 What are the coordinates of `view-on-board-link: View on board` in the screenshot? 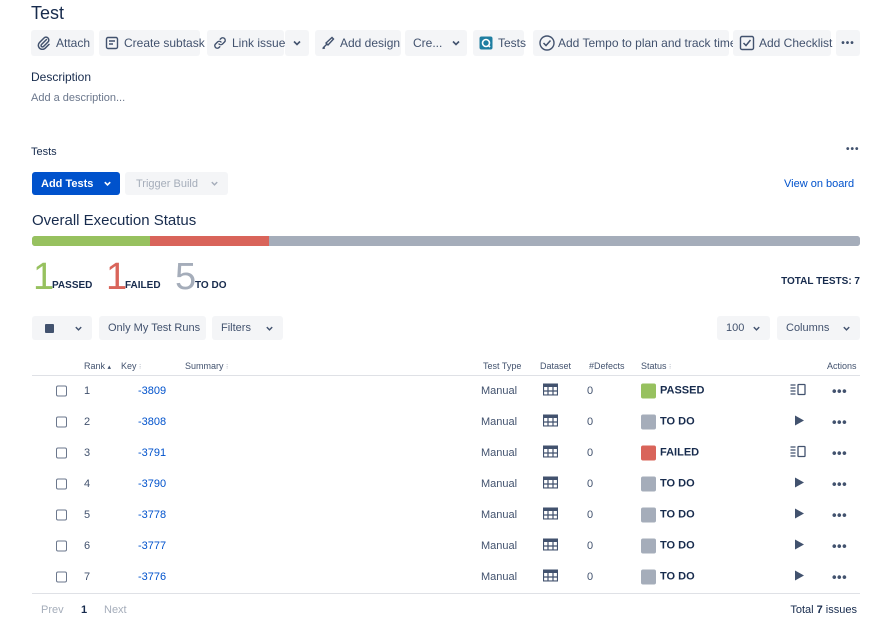 It's located at (819, 184).